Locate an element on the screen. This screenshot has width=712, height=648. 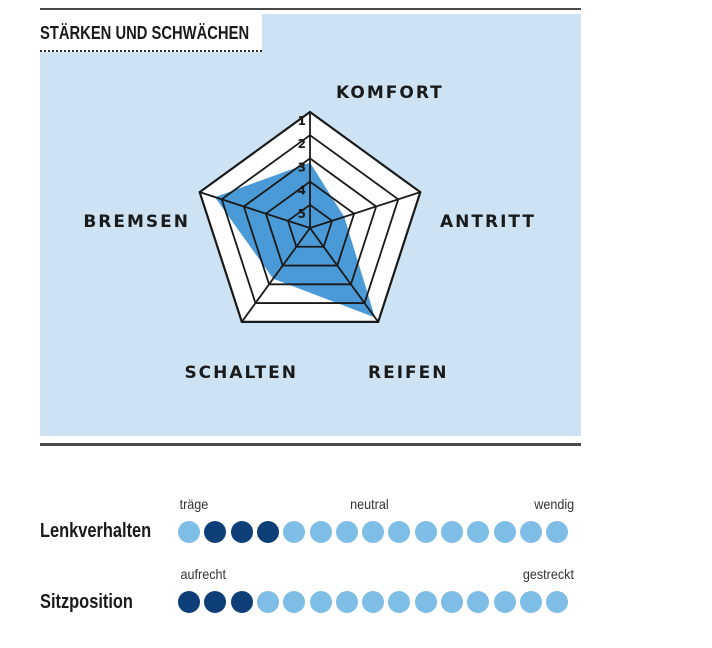
radar-scale-label: 3 is located at coordinates (302, 167).